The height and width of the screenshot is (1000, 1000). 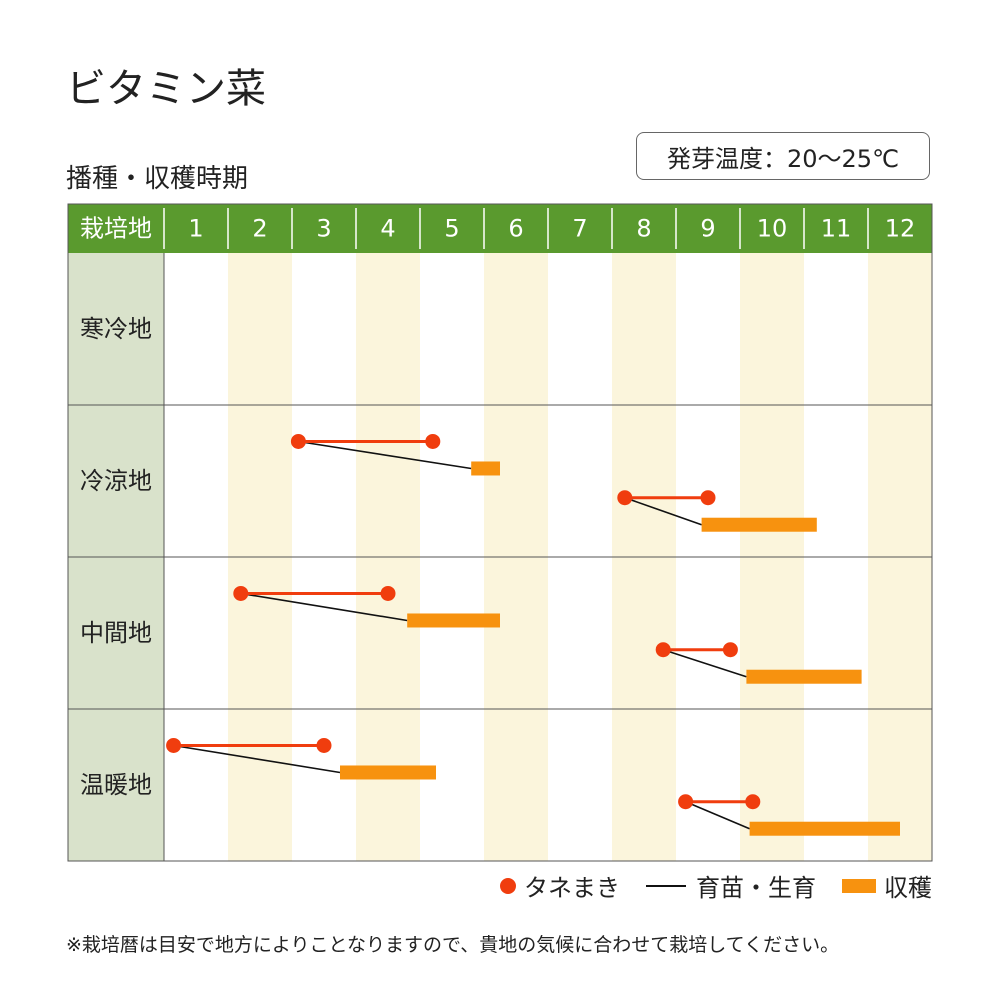 What do you see at coordinates (908, 888) in the screenshot?
I see `legend-label-harvest: 収穫` at bounding box center [908, 888].